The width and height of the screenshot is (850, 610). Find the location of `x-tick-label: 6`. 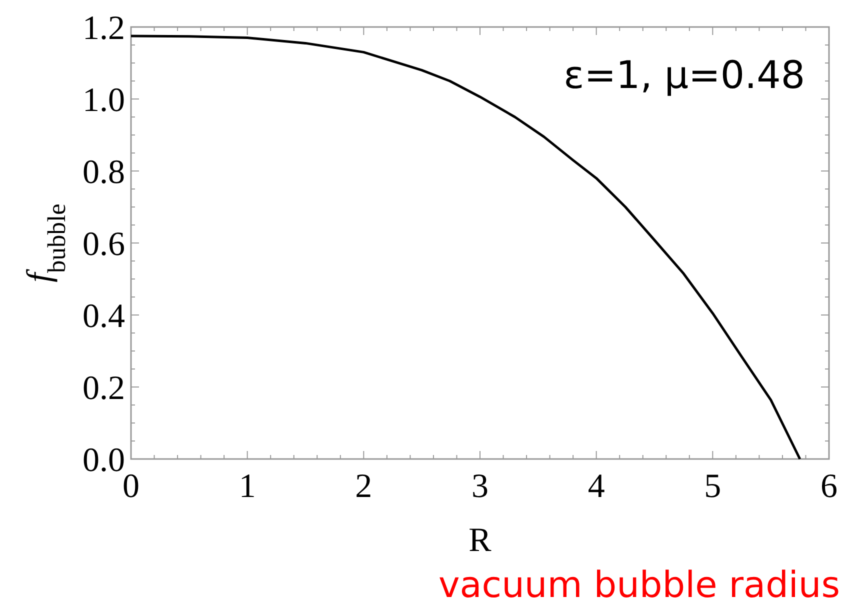

x-tick-label: 6 is located at coordinates (829, 486).